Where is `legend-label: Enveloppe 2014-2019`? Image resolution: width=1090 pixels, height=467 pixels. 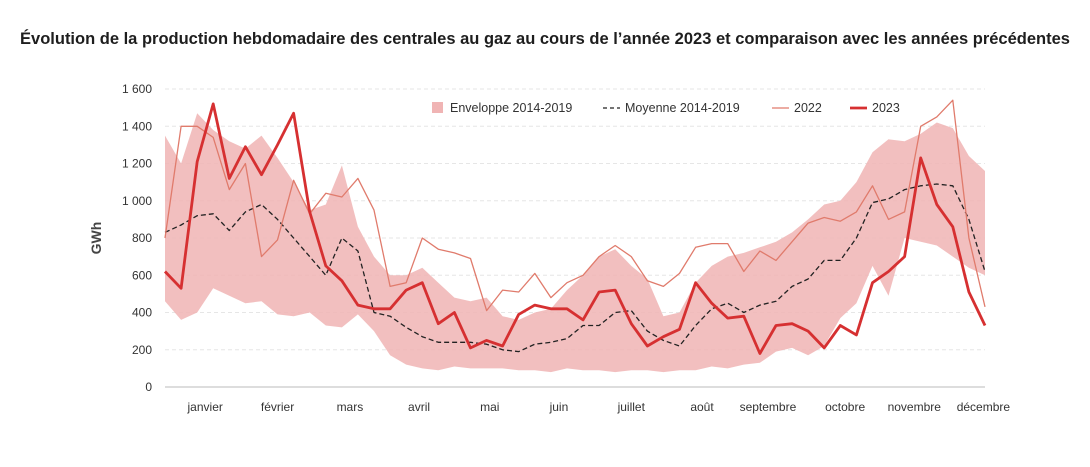 legend-label: Enveloppe 2014-2019 is located at coordinates (511, 108).